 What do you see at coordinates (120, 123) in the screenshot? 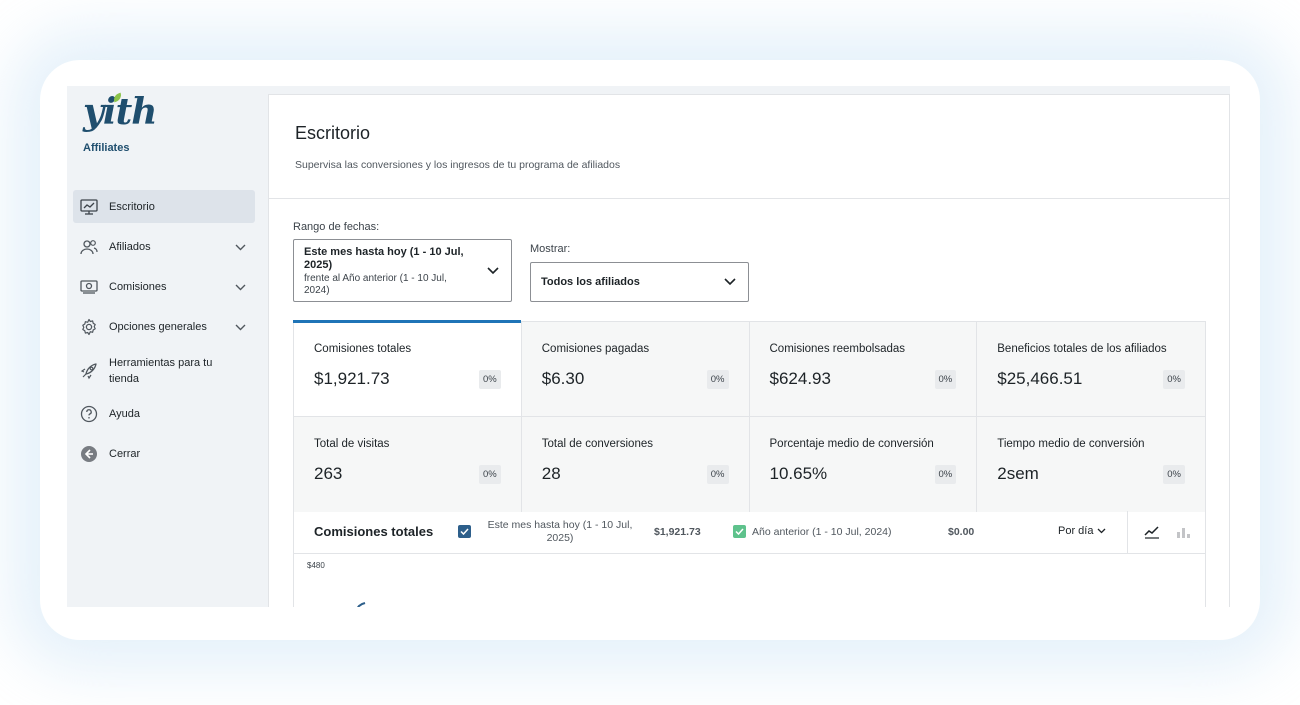
I see `brand-logo: yith Affiliates` at bounding box center [120, 123].